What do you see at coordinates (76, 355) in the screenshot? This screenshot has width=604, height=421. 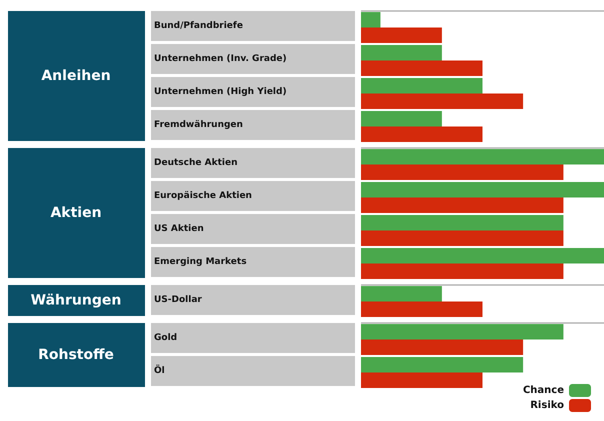 I see `text: Rohstoffe` at bounding box center [76, 355].